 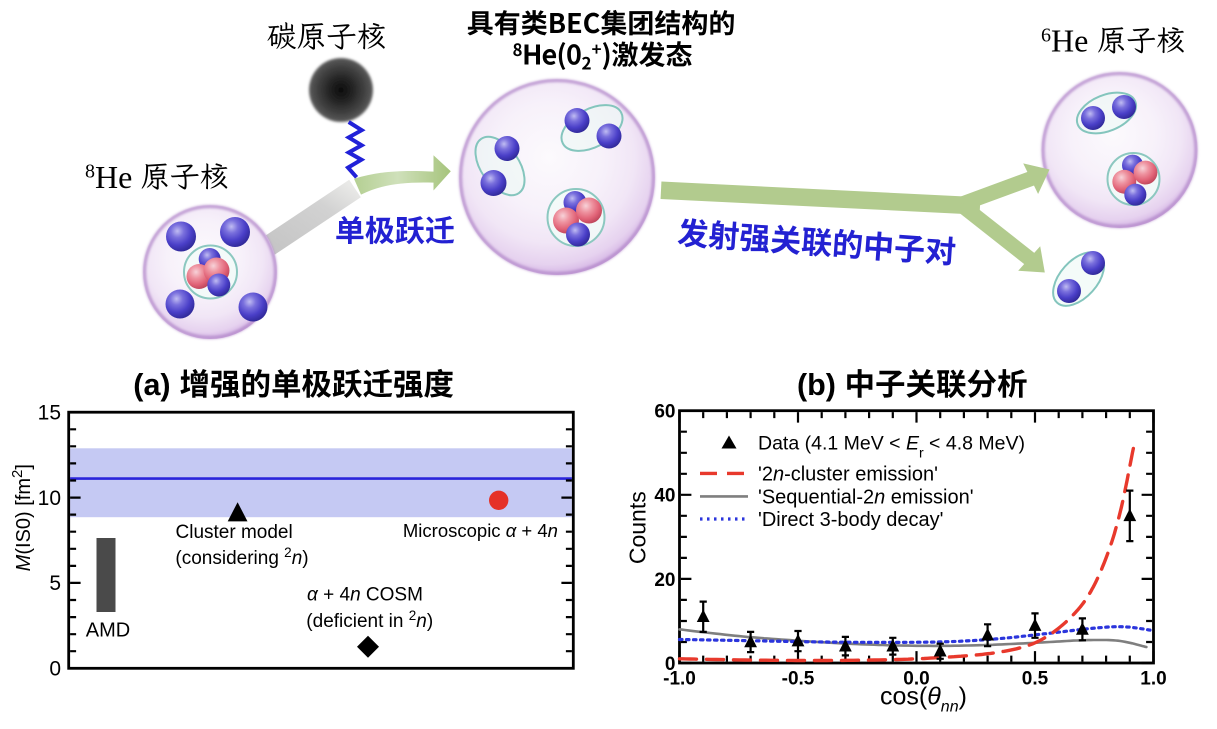 What do you see at coordinates (49, 412) in the screenshot?
I see `svg-text: 15` at bounding box center [49, 412].